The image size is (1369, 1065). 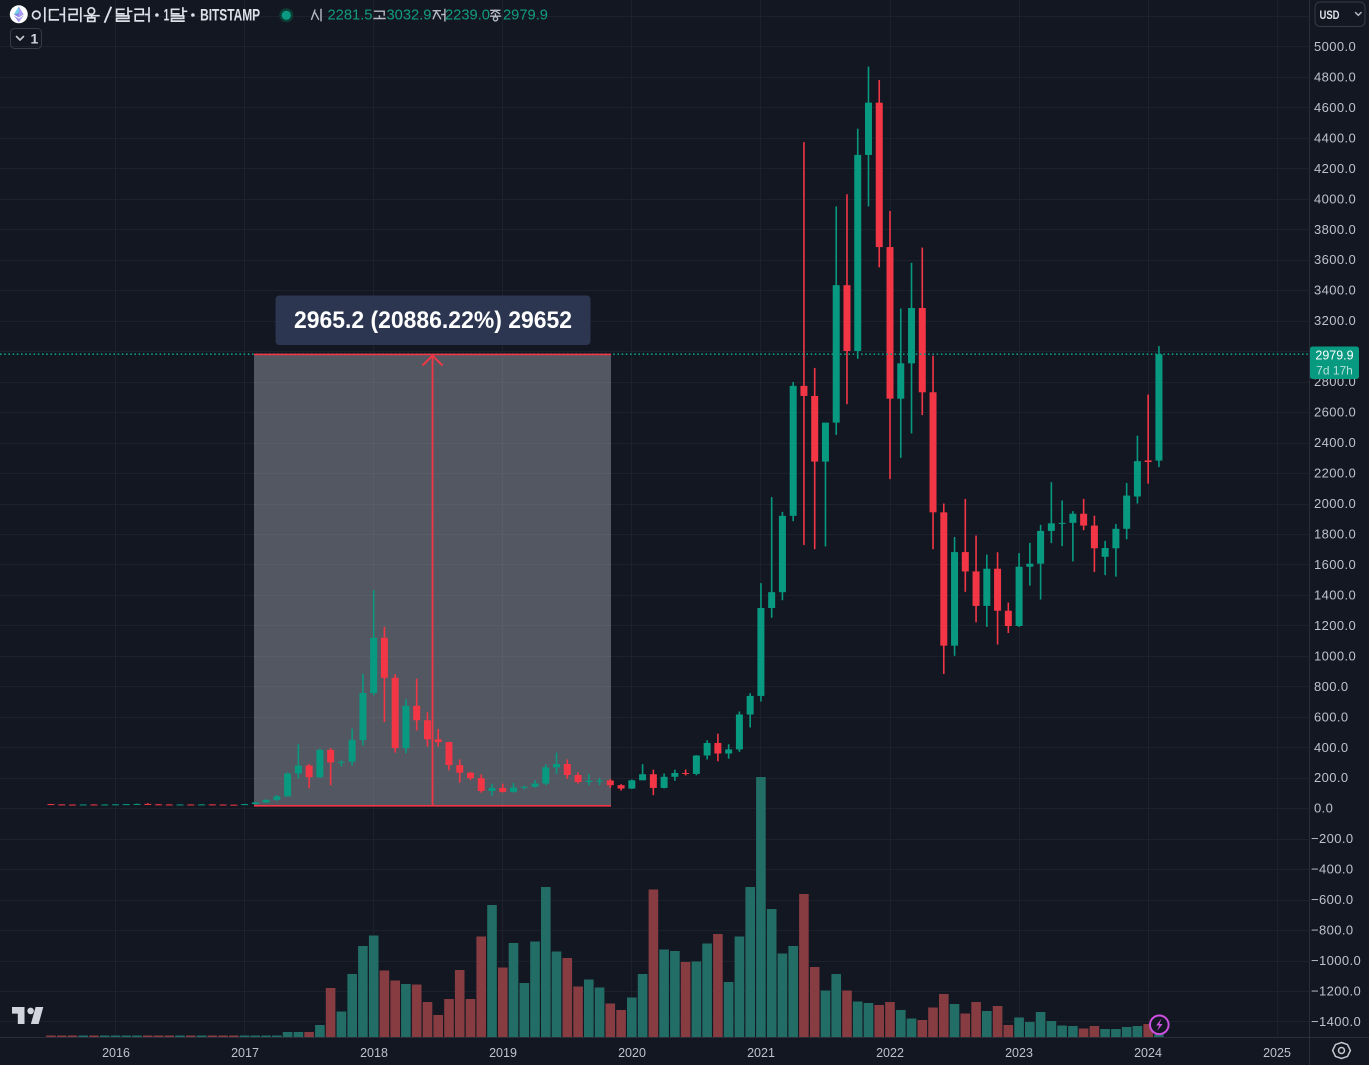 What do you see at coordinates (433, 320) in the screenshot?
I see `svg-text: 2965.2 (20886.22%) 29652` at bounding box center [433, 320].